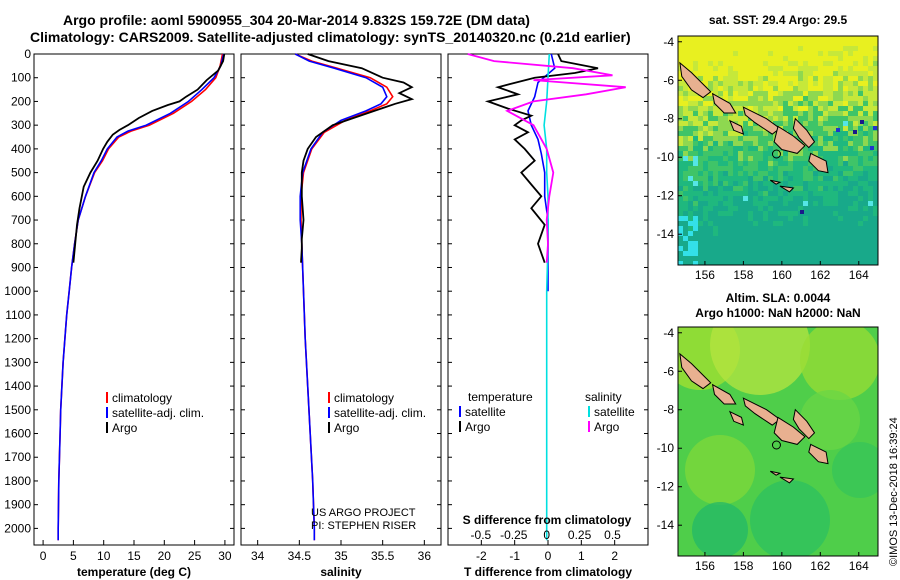 The height and width of the screenshot is (580, 900). Describe the element at coordinates (743, 275) in the screenshot. I see `map-x-tick-label: 158` at that location.